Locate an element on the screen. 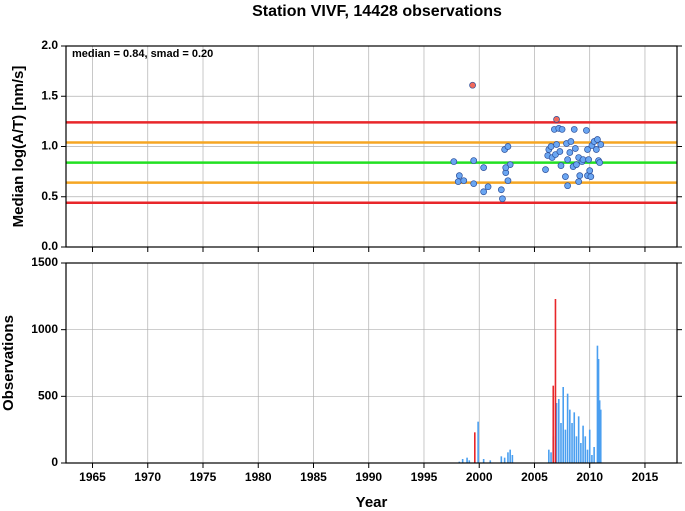  x-tick-label: 1965 is located at coordinates (92, 477).